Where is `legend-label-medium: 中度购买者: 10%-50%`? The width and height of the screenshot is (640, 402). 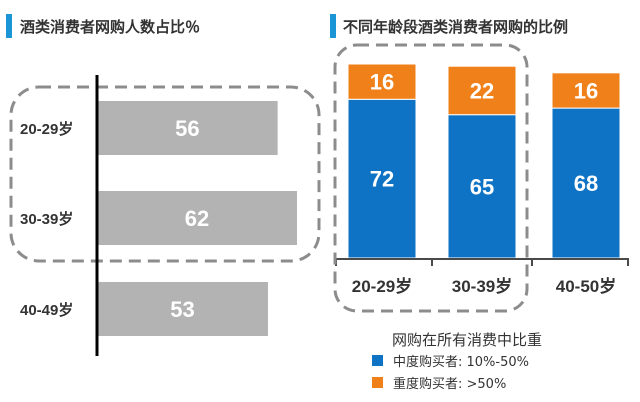
legend-label-medium: 中度购买者: 10%-50% is located at coordinates (461, 362).